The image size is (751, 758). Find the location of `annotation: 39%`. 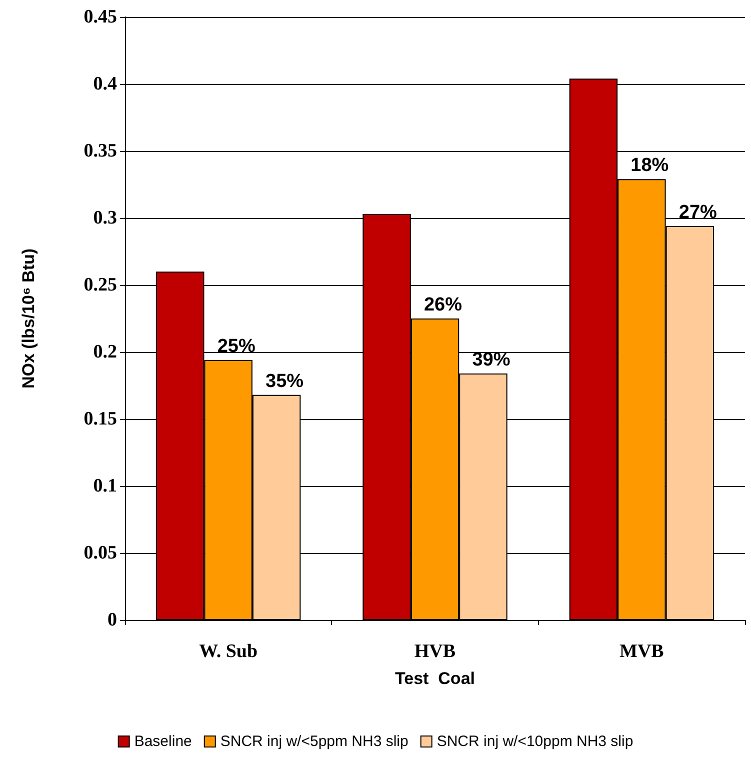

annotation: 39% is located at coordinates (491, 359).